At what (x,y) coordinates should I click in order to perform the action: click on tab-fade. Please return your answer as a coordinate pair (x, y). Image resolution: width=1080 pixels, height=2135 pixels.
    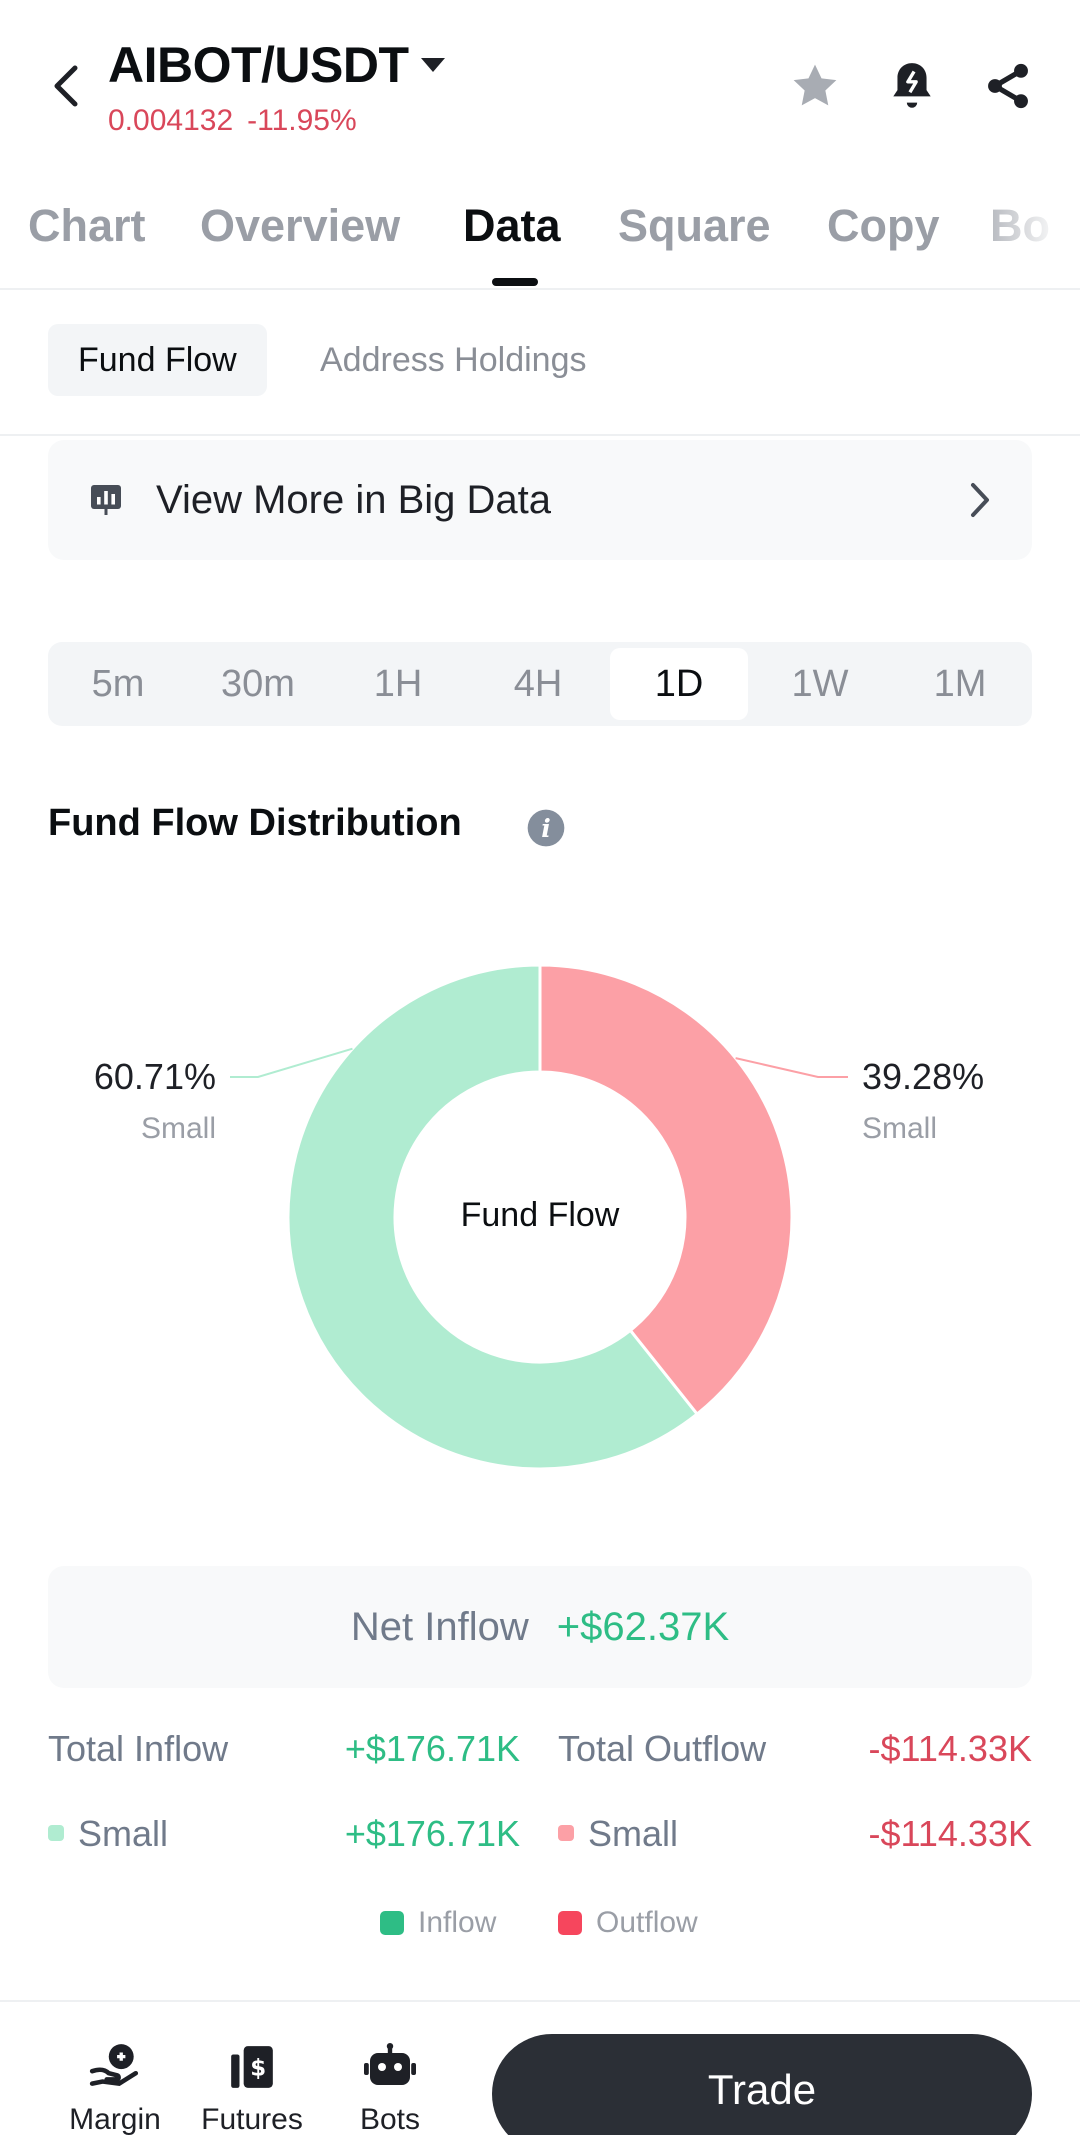
    Looking at the image, I should click on (1020, 239).